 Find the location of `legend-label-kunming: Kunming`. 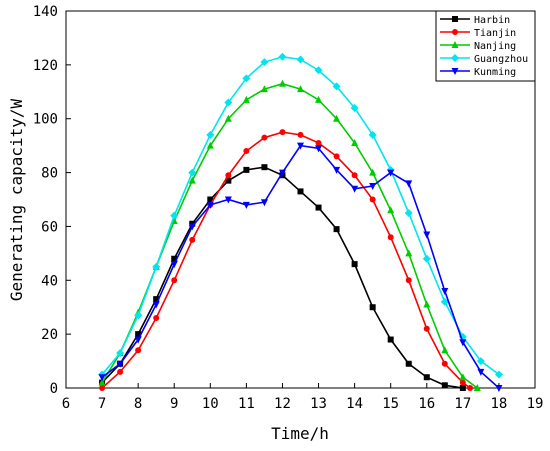

legend-label-kunming: Kunming is located at coordinates (495, 72).